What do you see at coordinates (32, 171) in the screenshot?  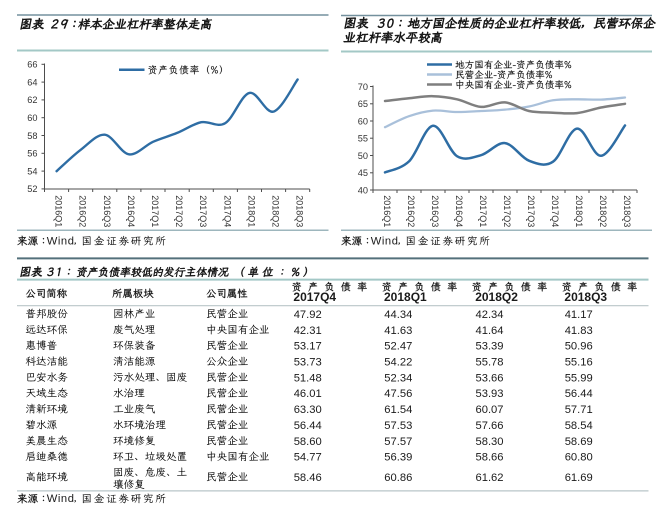 I see `svg-text: 54` at bounding box center [32, 171].